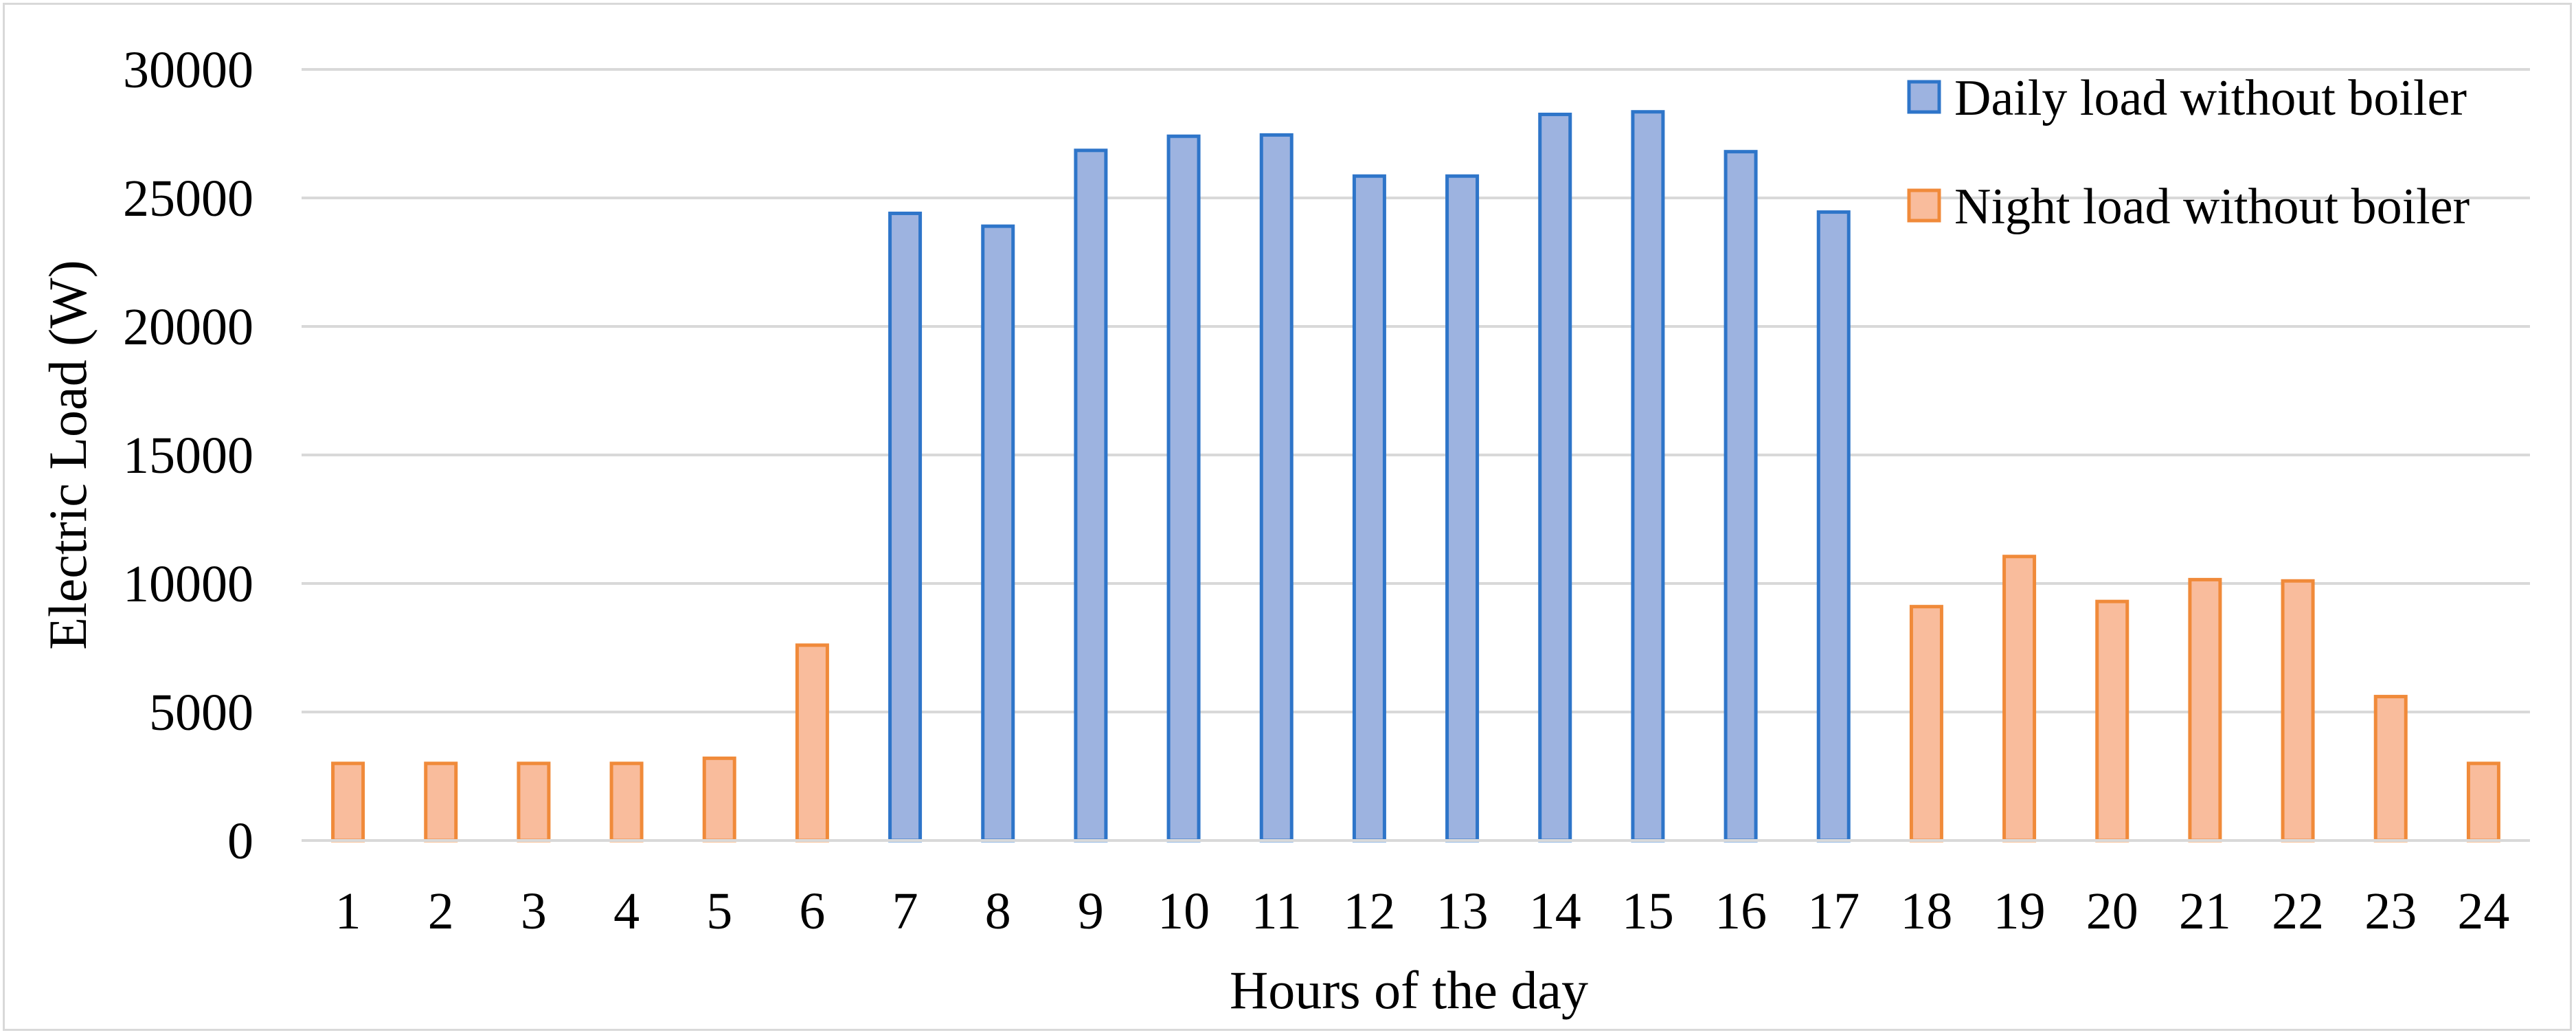  Describe the element at coordinates (1926, 911) in the screenshot. I see `x-tick-label: 18` at that location.